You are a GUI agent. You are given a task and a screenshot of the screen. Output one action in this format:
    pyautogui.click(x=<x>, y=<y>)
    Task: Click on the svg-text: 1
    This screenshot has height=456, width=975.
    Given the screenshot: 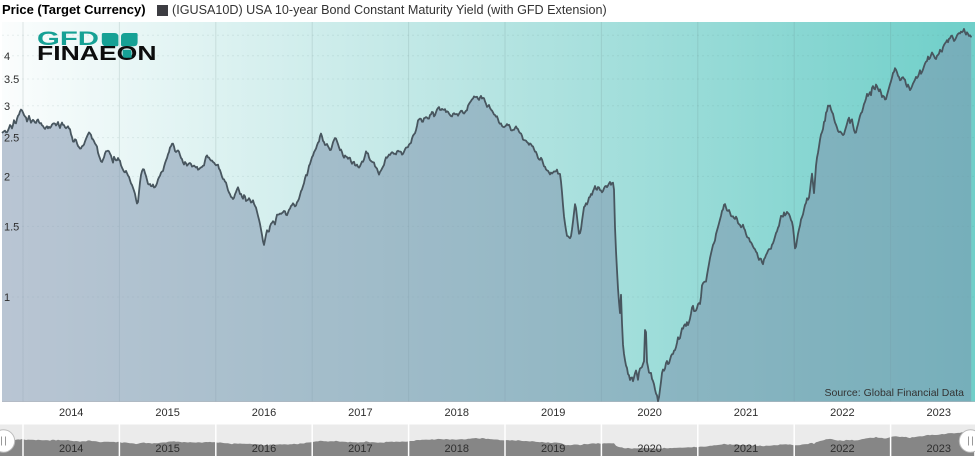 What is the action you would take?
    pyautogui.click(x=7, y=298)
    